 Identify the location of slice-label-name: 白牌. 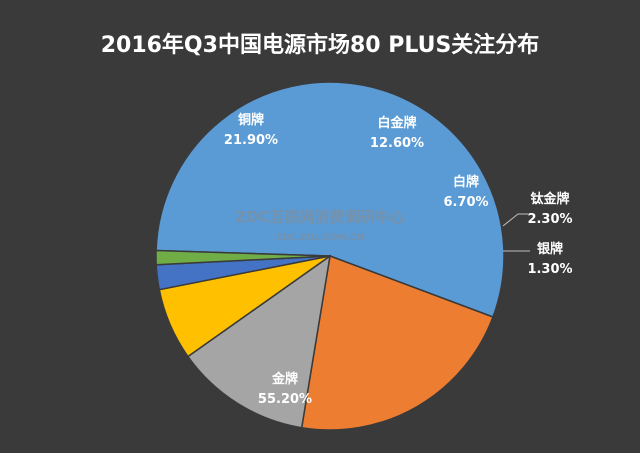
(466, 182).